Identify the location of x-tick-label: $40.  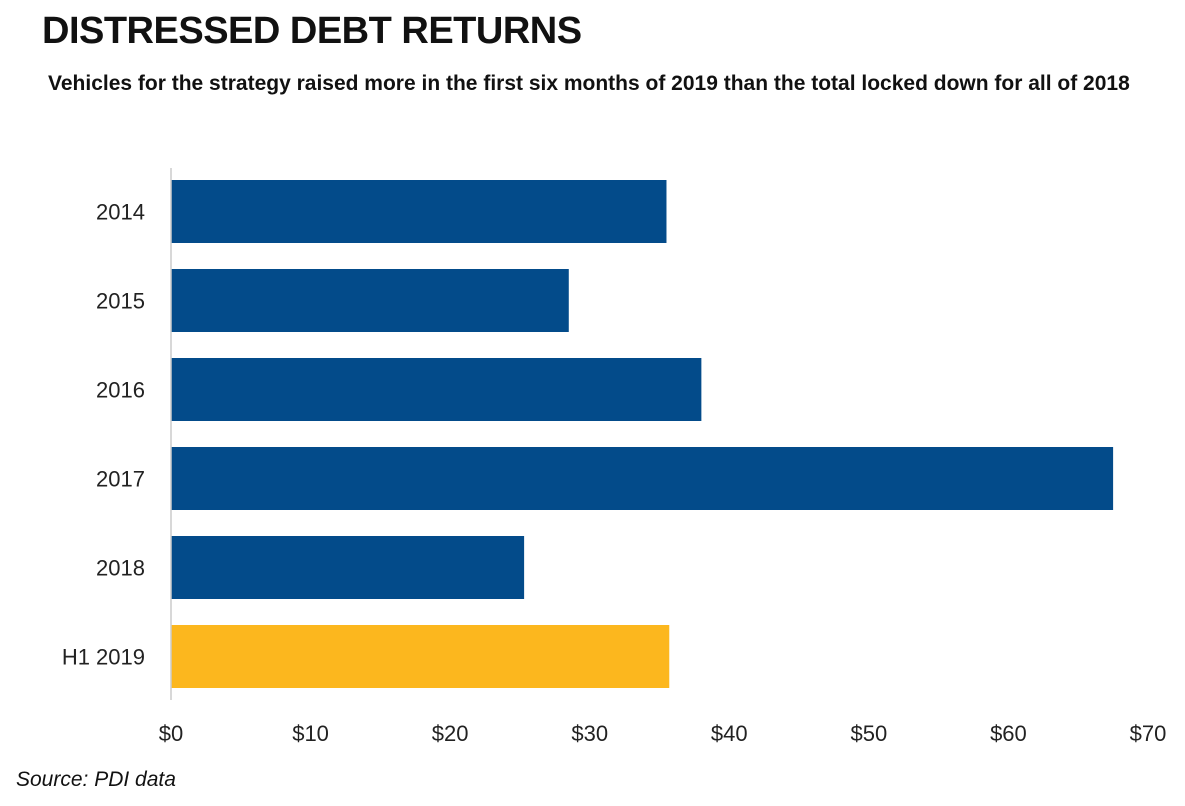
(729, 733).